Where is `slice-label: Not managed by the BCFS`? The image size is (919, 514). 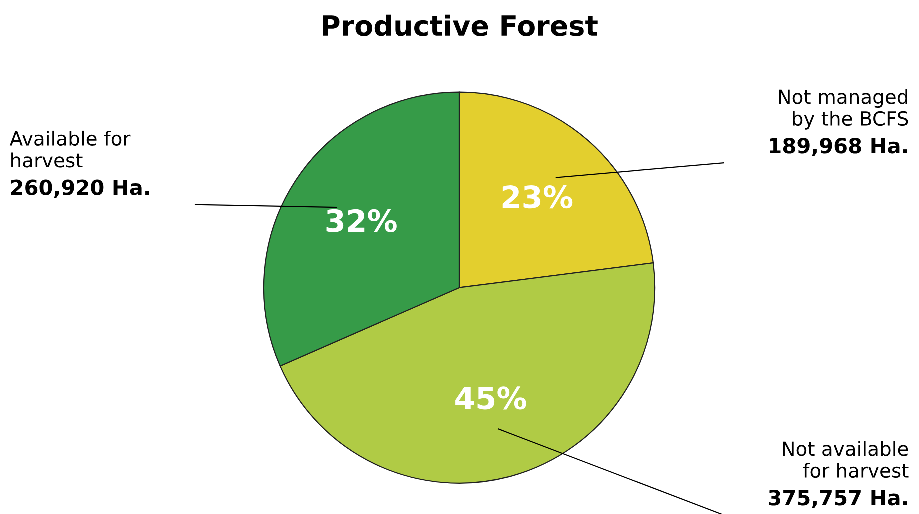 slice-label: Not managed by the BCFS is located at coordinates (843, 109).